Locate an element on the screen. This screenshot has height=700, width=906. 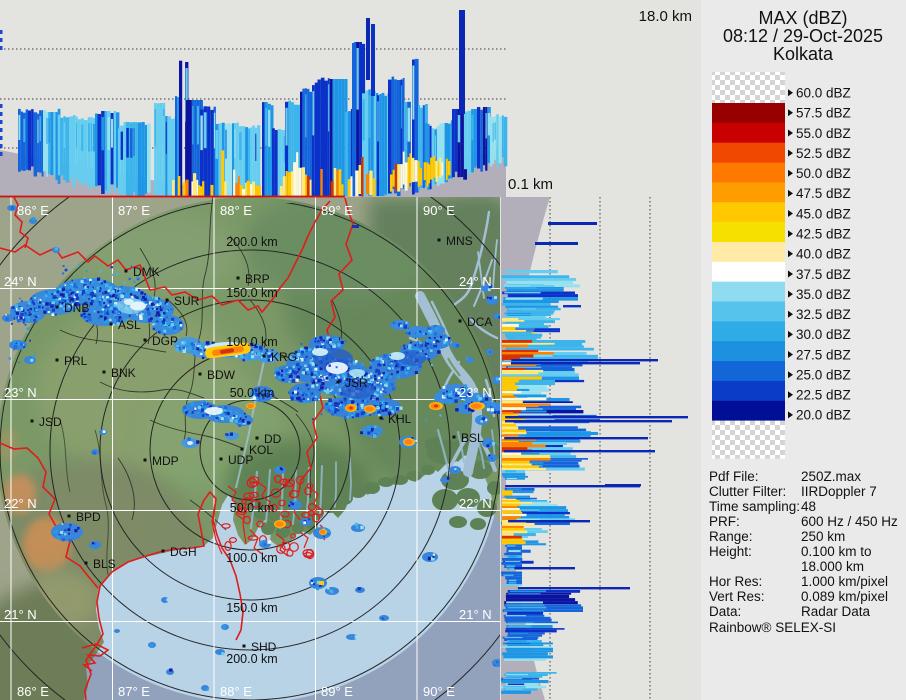
svg-text: Clutter Filter: is located at coordinates (747, 491).